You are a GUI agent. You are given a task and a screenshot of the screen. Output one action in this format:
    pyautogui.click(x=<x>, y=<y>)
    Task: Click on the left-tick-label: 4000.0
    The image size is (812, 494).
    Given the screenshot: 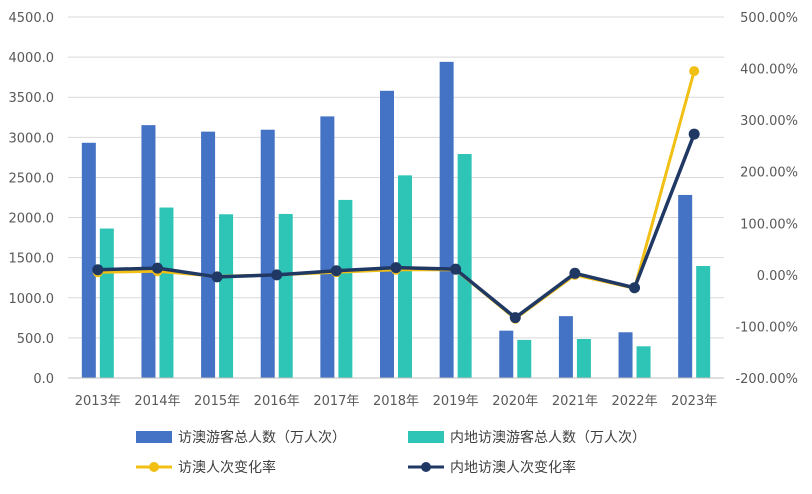 What is the action you would take?
    pyautogui.click(x=32, y=58)
    